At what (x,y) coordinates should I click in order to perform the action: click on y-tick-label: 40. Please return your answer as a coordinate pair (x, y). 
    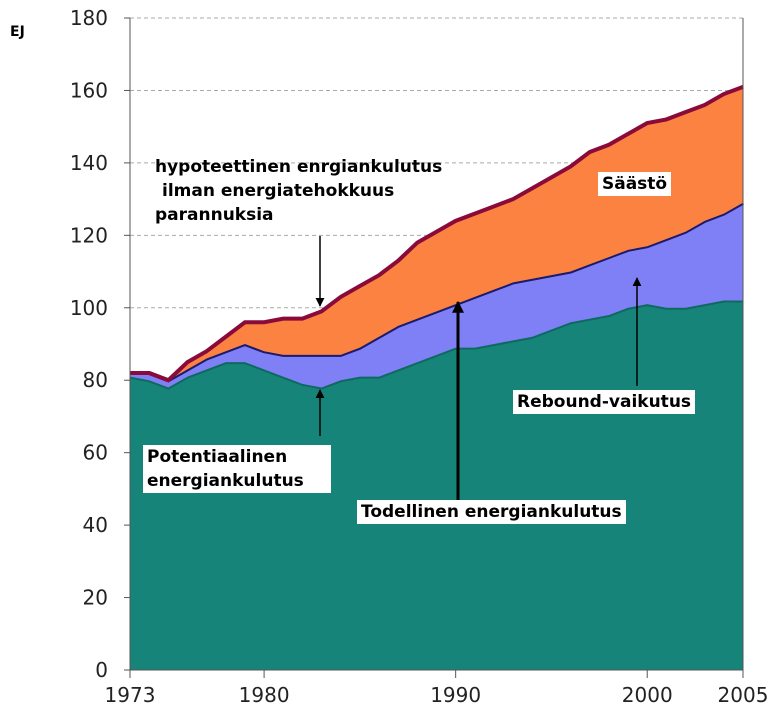
    Looking at the image, I should click on (95, 525).